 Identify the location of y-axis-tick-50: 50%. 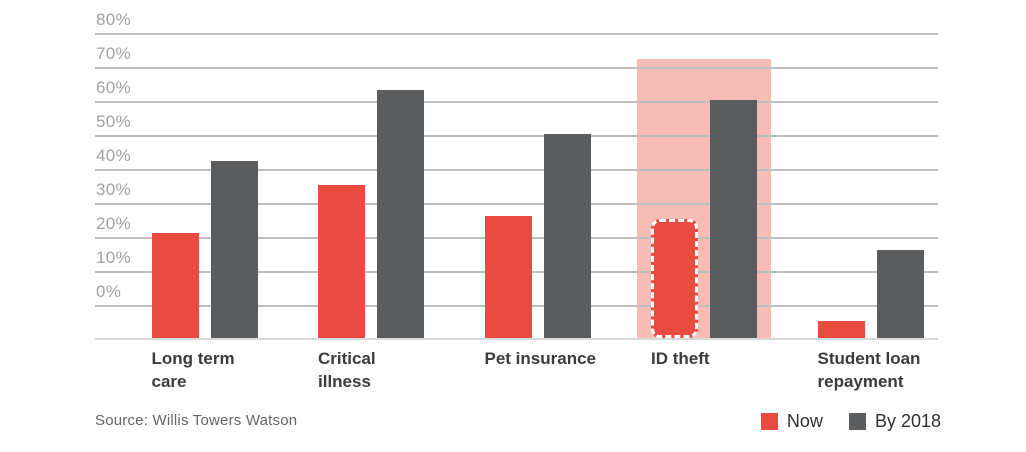
(113, 121).